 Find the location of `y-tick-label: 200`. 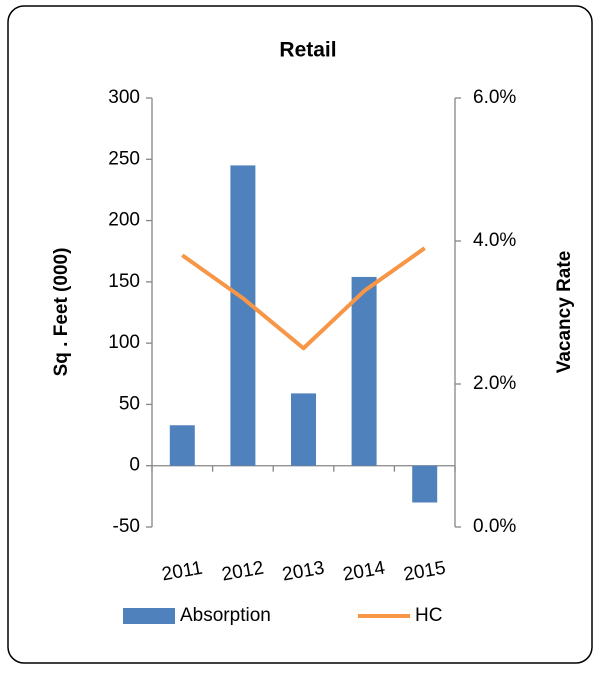

y-tick-label: 200 is located at coordinates (124, 220).